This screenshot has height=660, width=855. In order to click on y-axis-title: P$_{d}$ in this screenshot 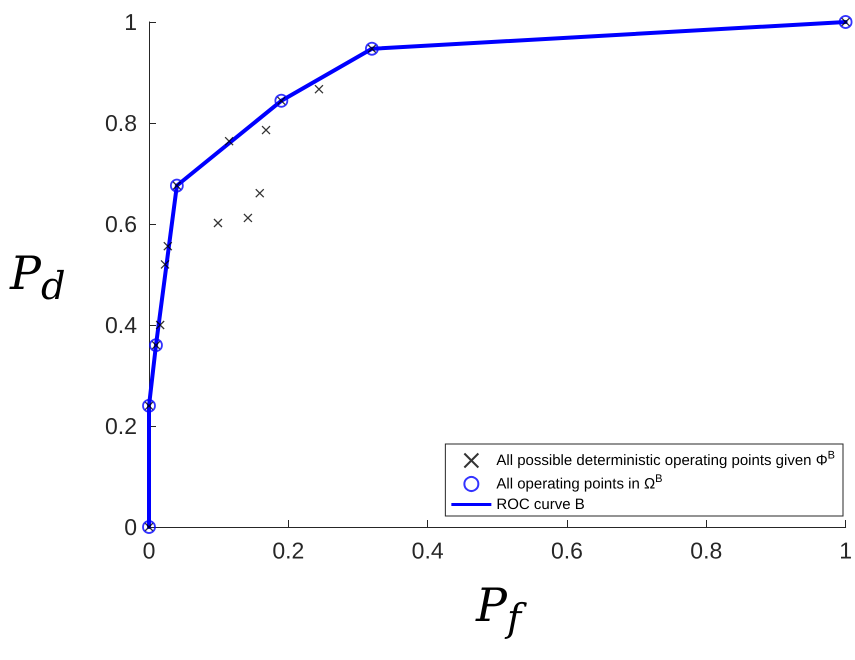, I will do `click(38, 278)`.